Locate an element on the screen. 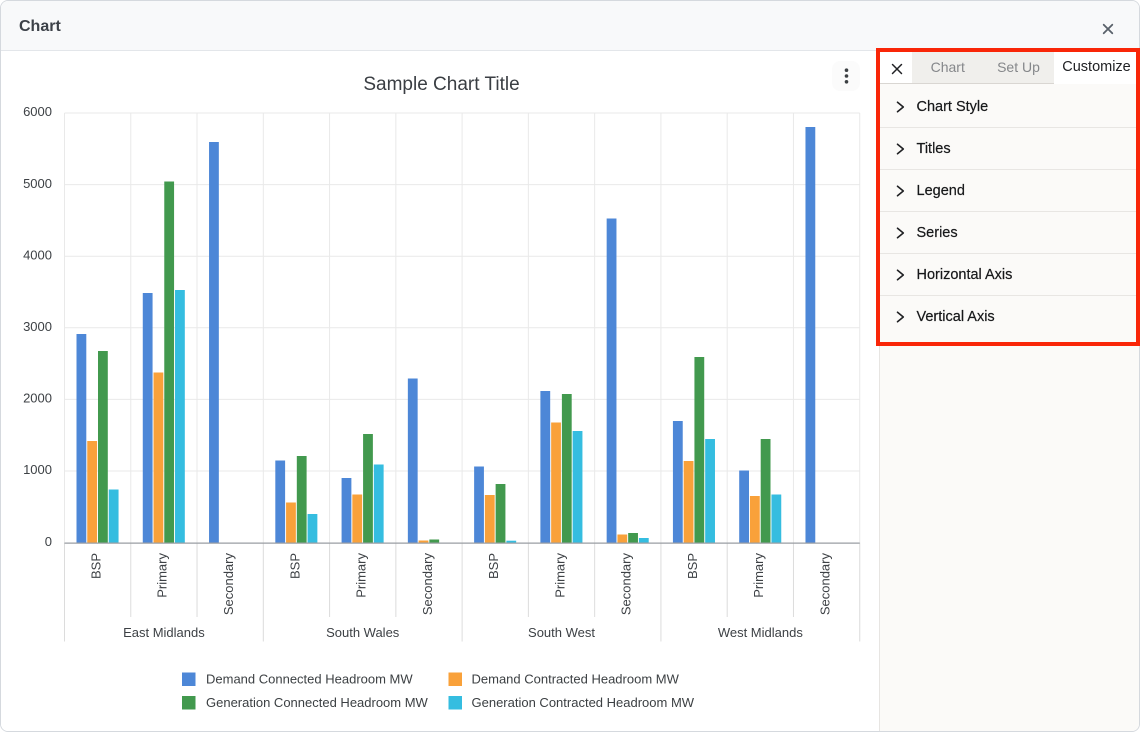 The height and width of the screenshot is (732, 1140). svg-text:Generation Contracted Headroom: Generation Contracted Headroom MW is located at coordinates (583, 702).